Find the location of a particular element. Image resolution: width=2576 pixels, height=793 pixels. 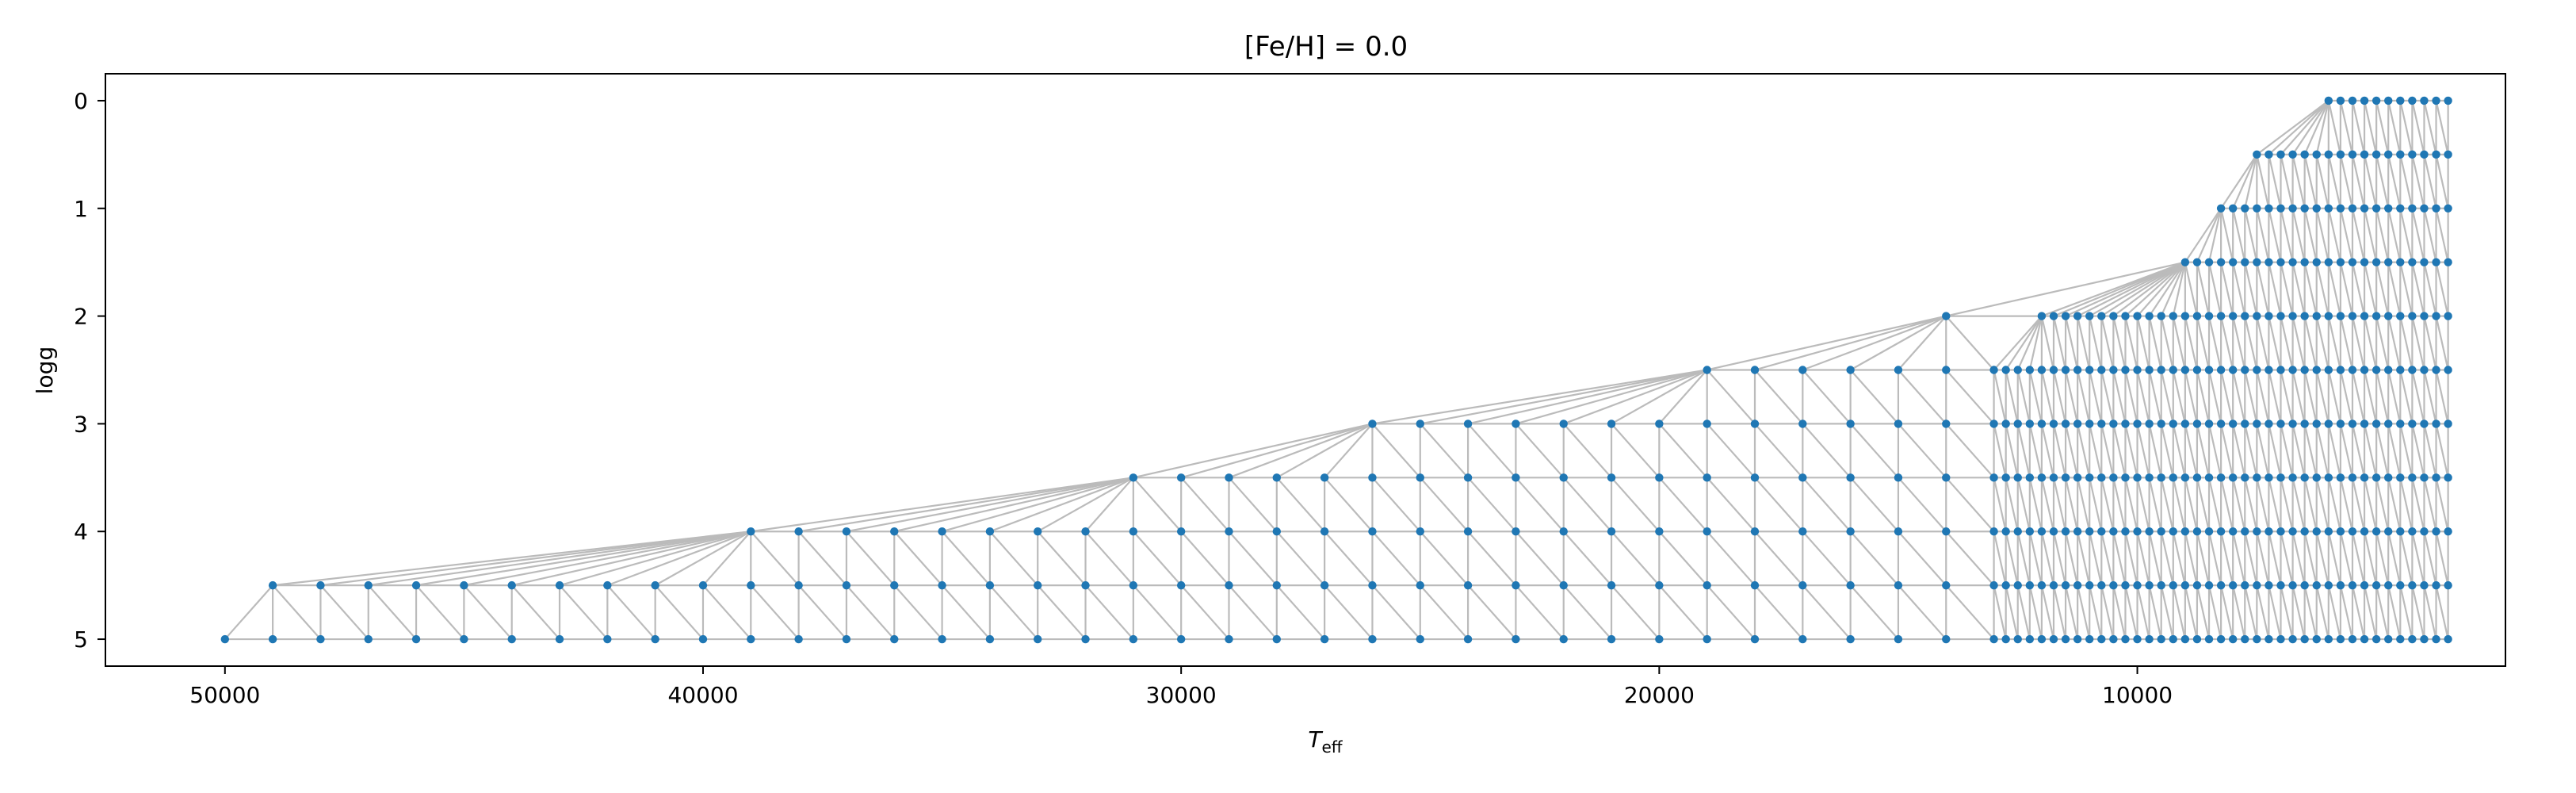

x-tick-label: 20000 is located at coordinates (1660, 695).